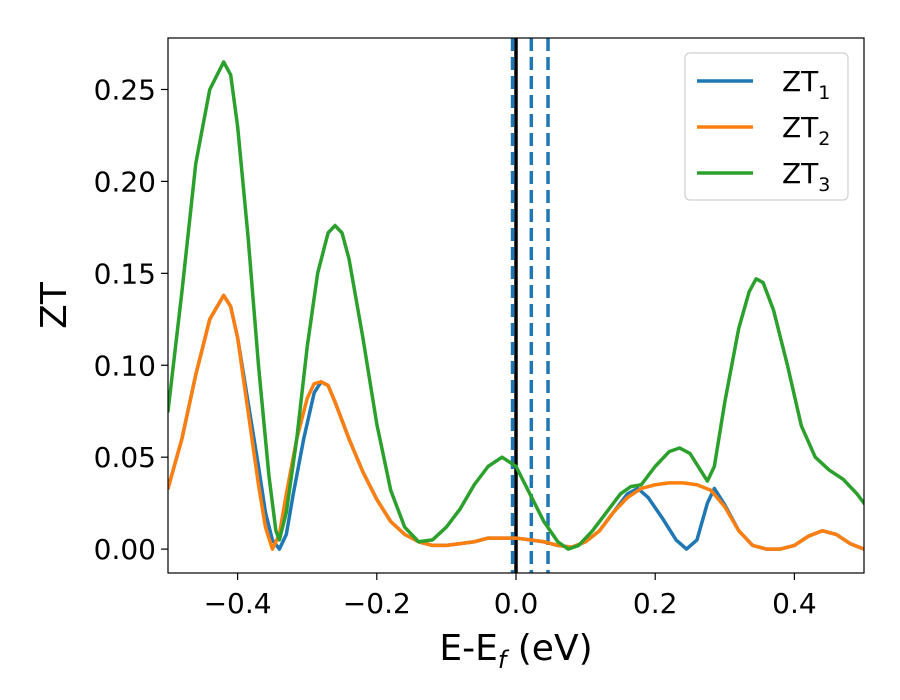  What do you see at coordinates (794, 603) in the screenshot?
I see `x-tick-label: 0.4` at bounding box center [794, 603].